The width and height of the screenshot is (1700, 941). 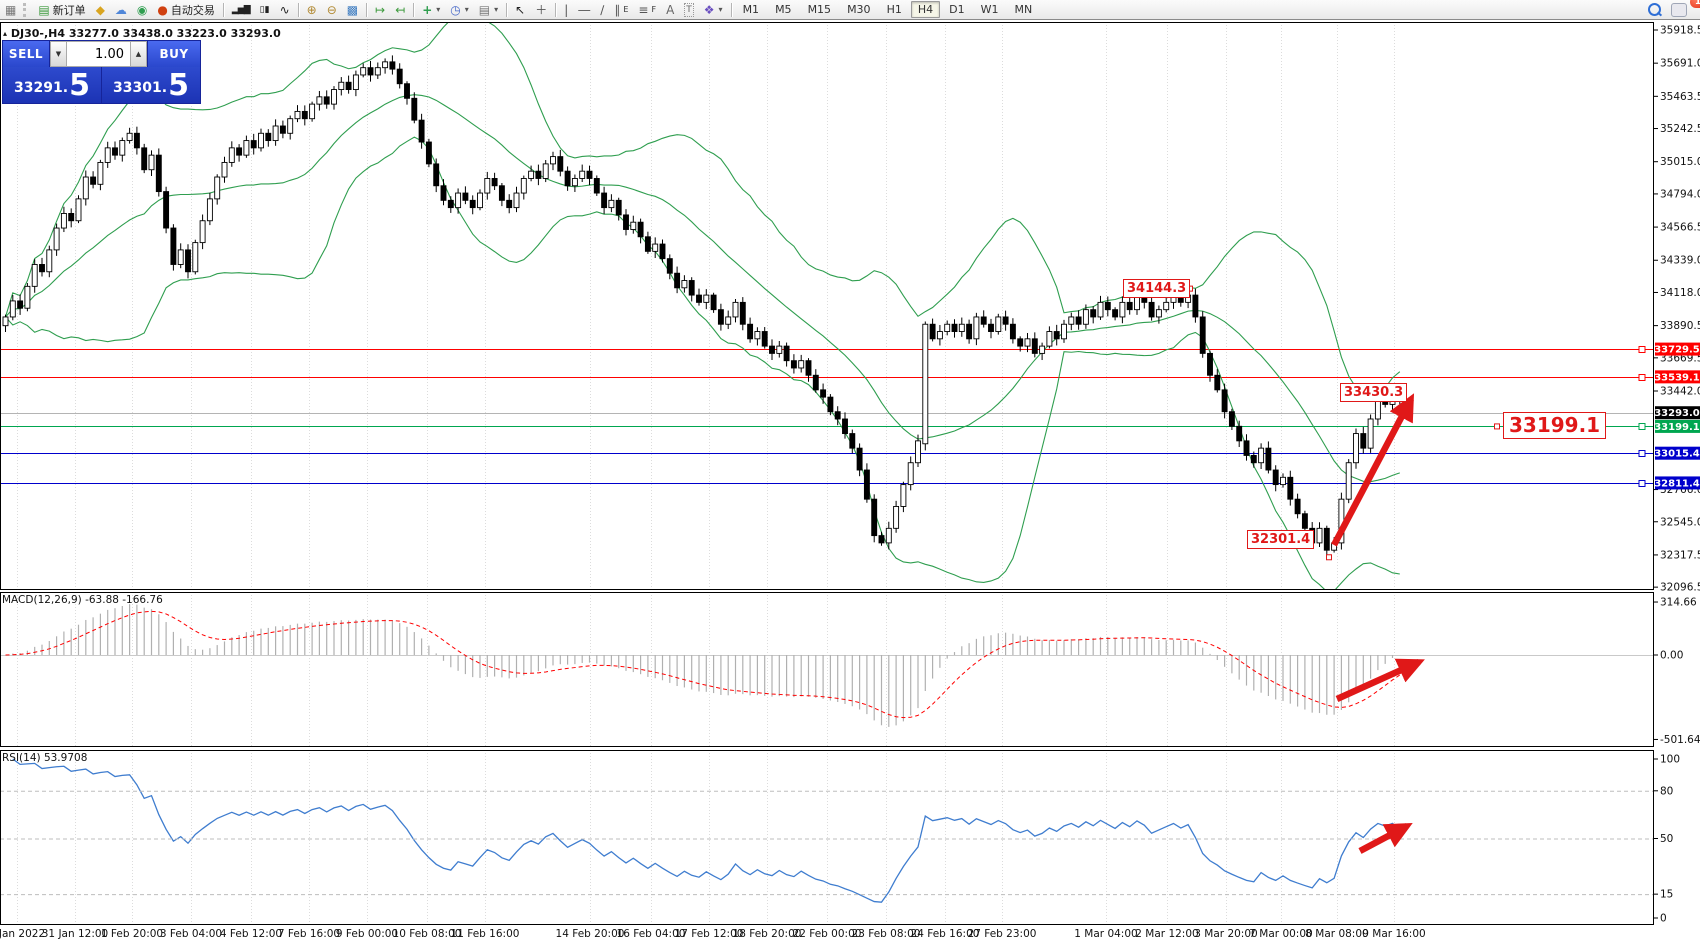 What do you see at coordinates (709, 934) in the screenshot?
I see `time-axis-label: 17 Feb 12:00` at bounding box center [709, 934].